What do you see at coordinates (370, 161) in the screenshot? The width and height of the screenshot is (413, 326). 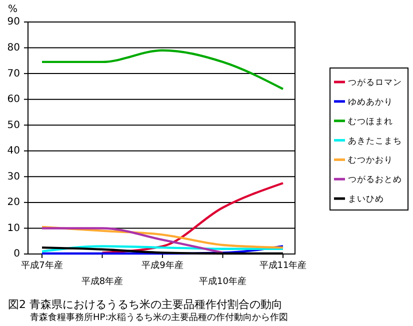 I see `legend-label: むつかおり` at bounding box center [370, 161].